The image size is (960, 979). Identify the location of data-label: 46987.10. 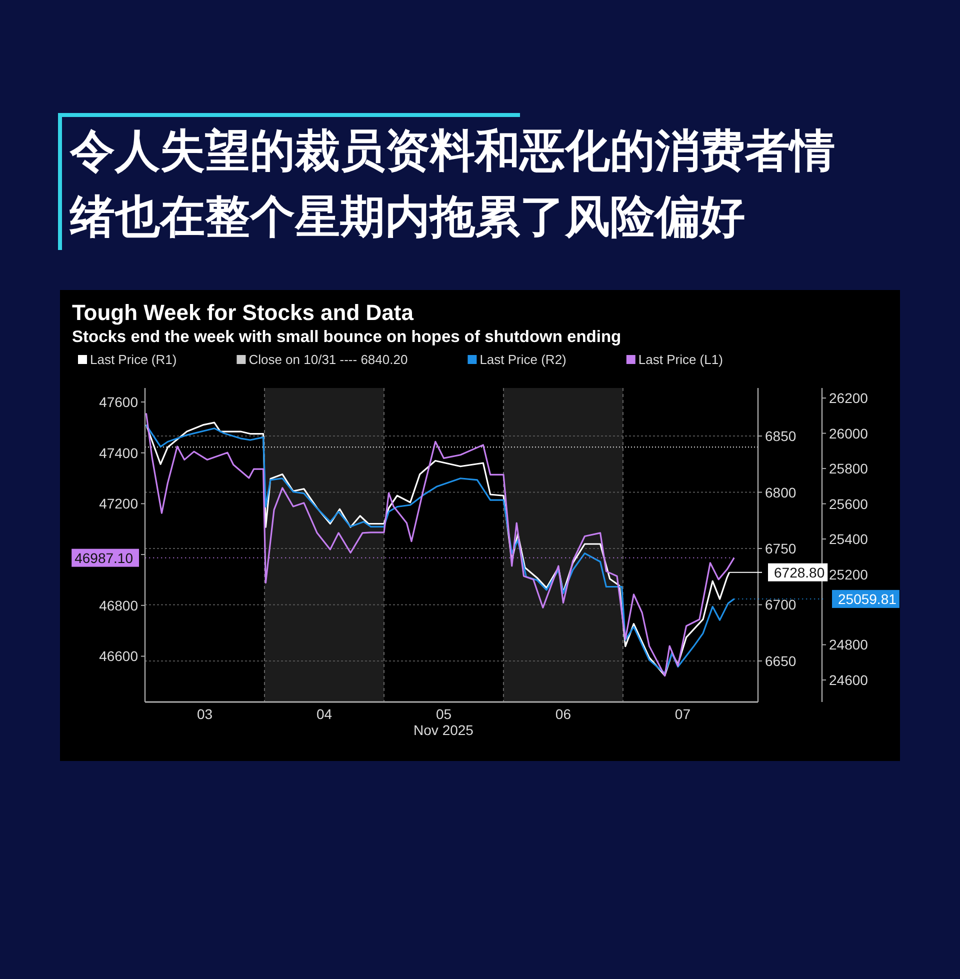
(104, 558).